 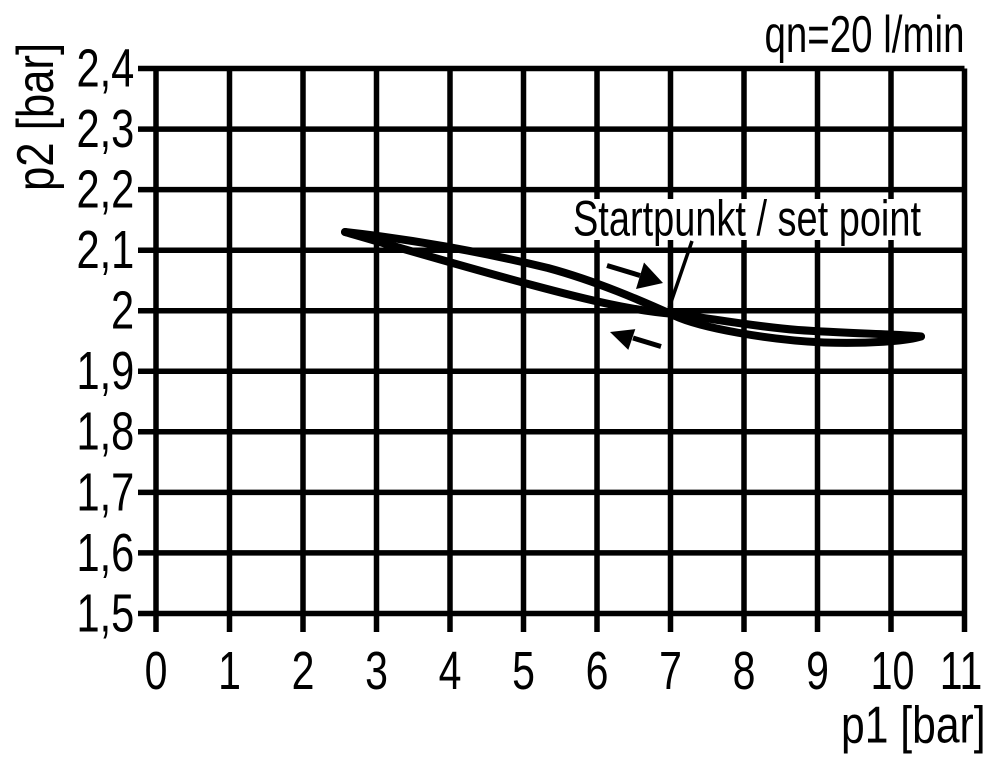 What do you see at coordinates (106, 250) in the screenshot?
I see `svg-text: 2,1` at bounding box center [106, 250].